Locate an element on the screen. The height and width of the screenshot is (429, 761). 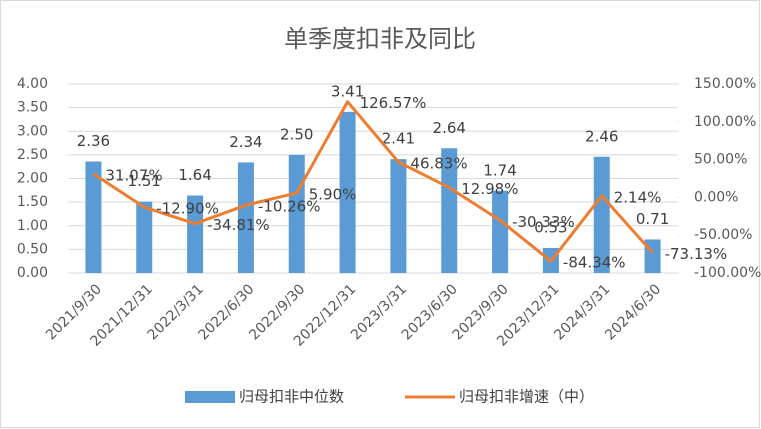
chart-title: 单季度扣非及同比 is located at coordinates (380, 39).